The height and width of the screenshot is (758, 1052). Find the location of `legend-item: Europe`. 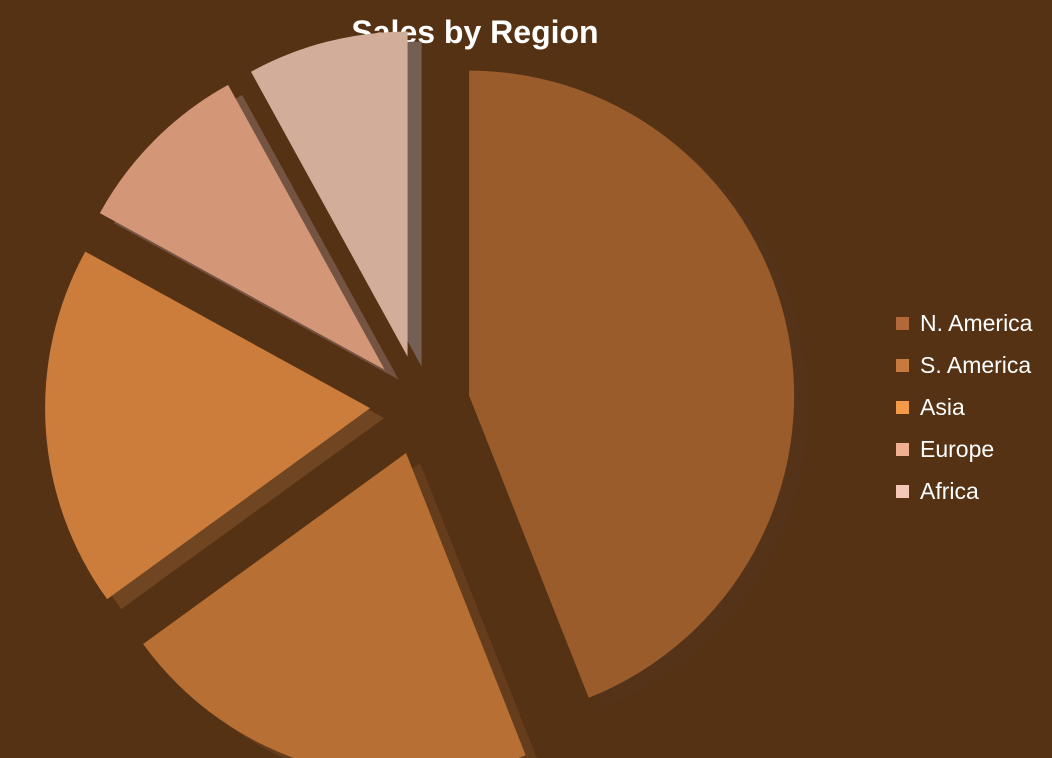

legend-item: Europe is located at coordinates (964, 449).